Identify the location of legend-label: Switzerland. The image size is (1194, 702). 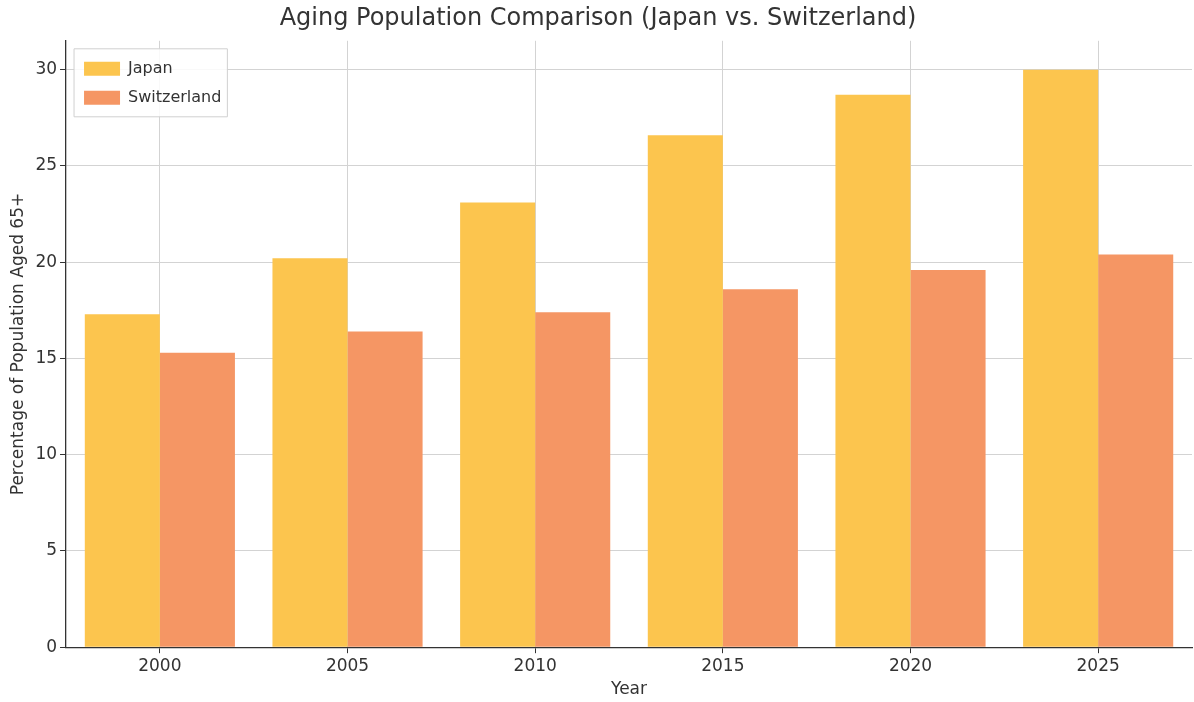
(175, 96).